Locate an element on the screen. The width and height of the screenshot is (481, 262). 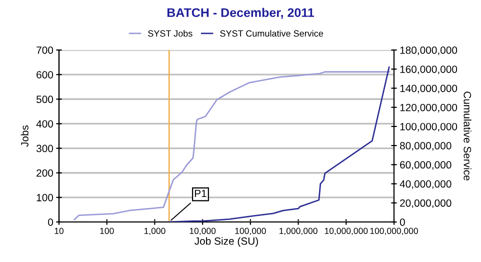
y-tick-label: 0 is located at coordinates (51, 222).